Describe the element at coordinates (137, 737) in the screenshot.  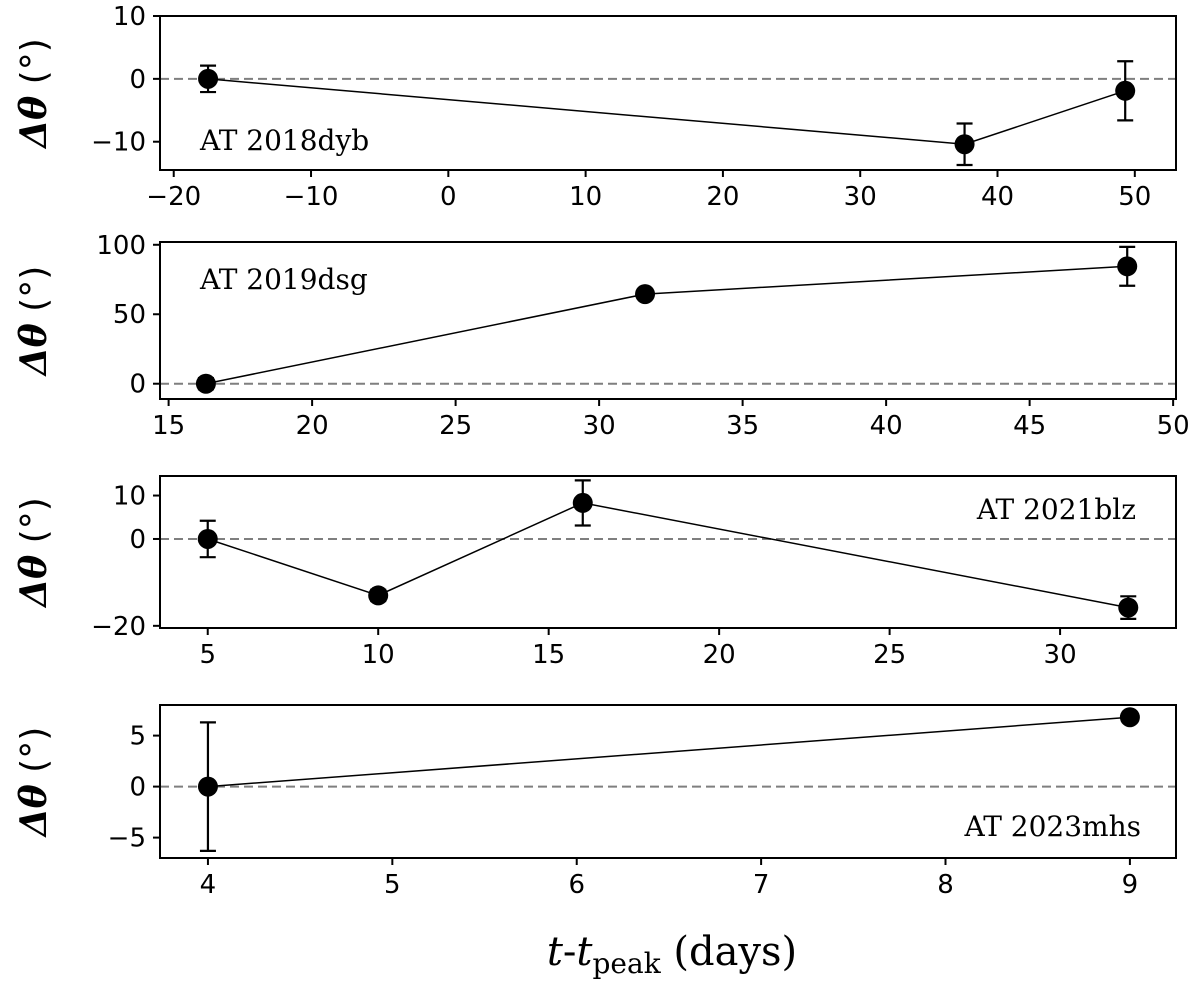
I see `y-tick-label: 5` at that location.